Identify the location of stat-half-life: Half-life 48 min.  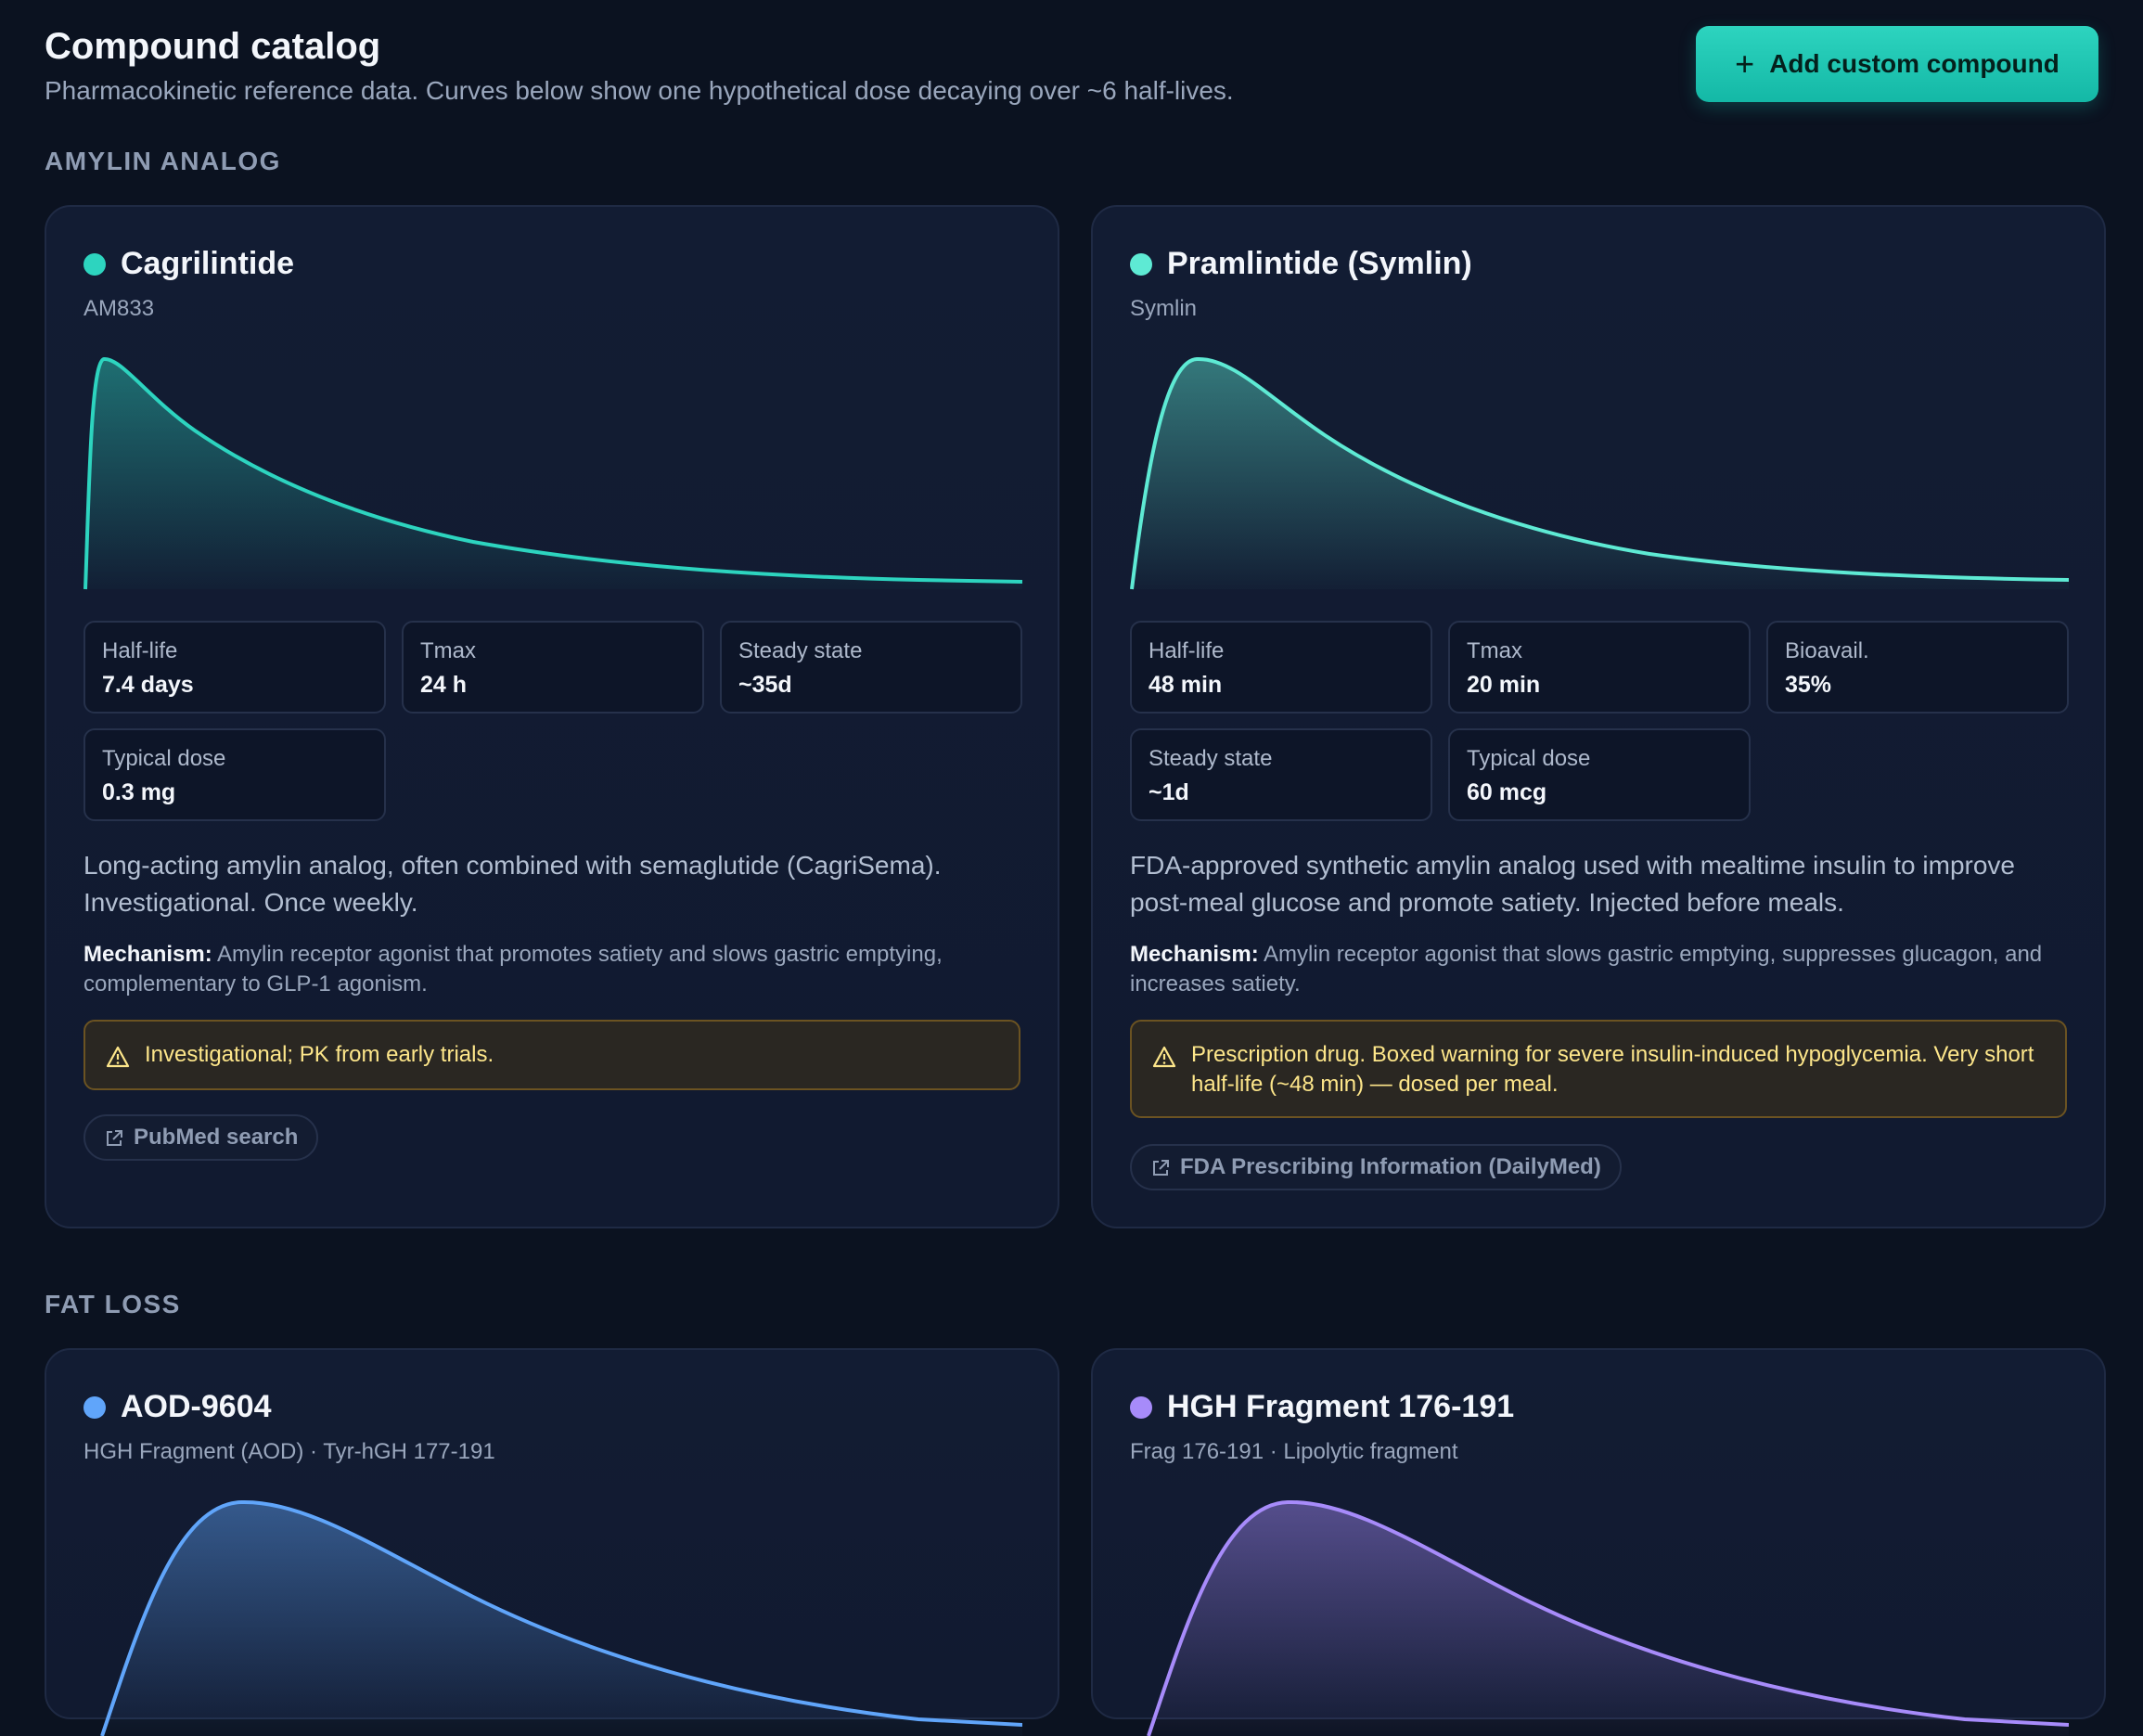
(1281, 667).